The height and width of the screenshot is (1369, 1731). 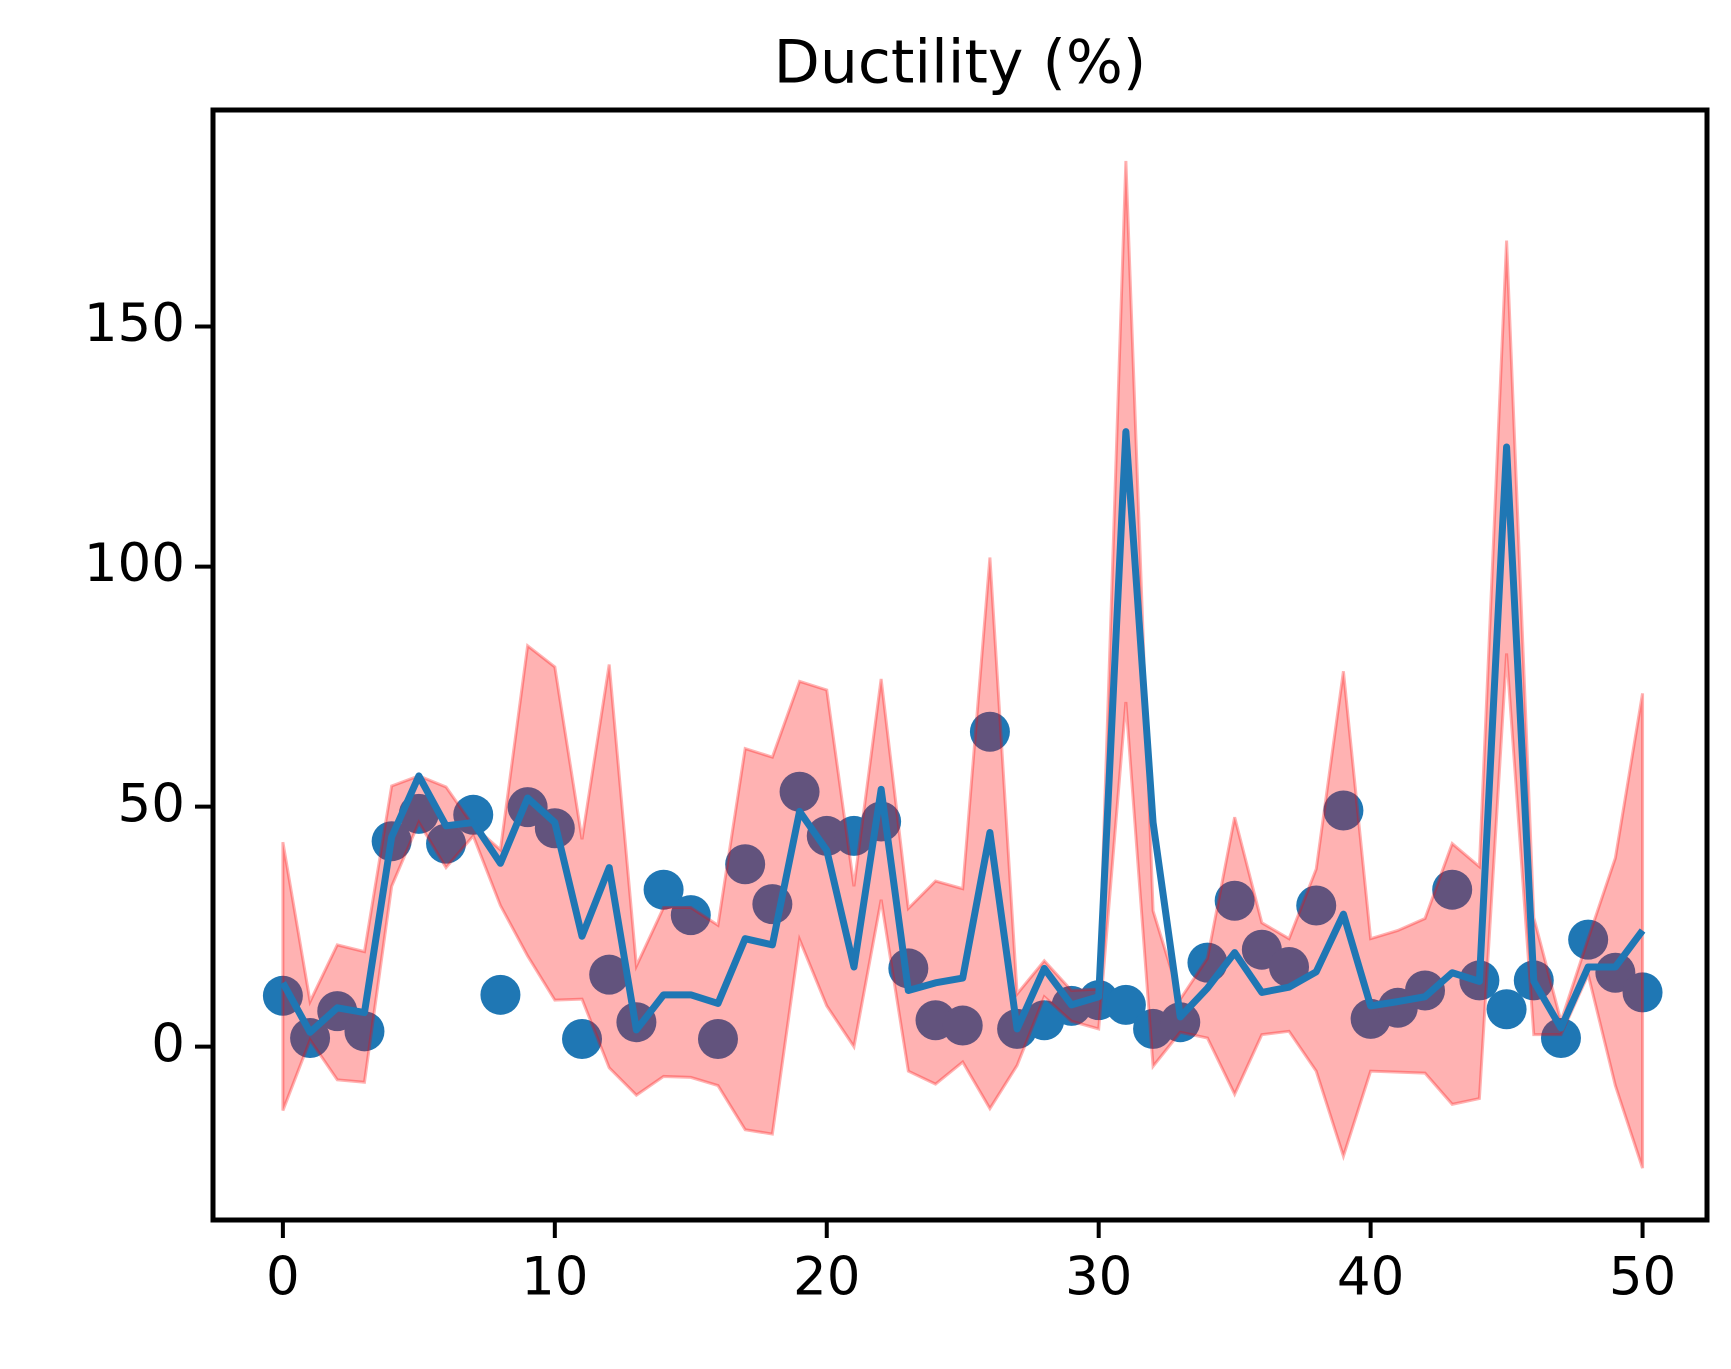 What do you see at coordinates (1098, 1277) in the screenshot?
I see `x-tick-label: 30` at bounding box center [1098, 1277].